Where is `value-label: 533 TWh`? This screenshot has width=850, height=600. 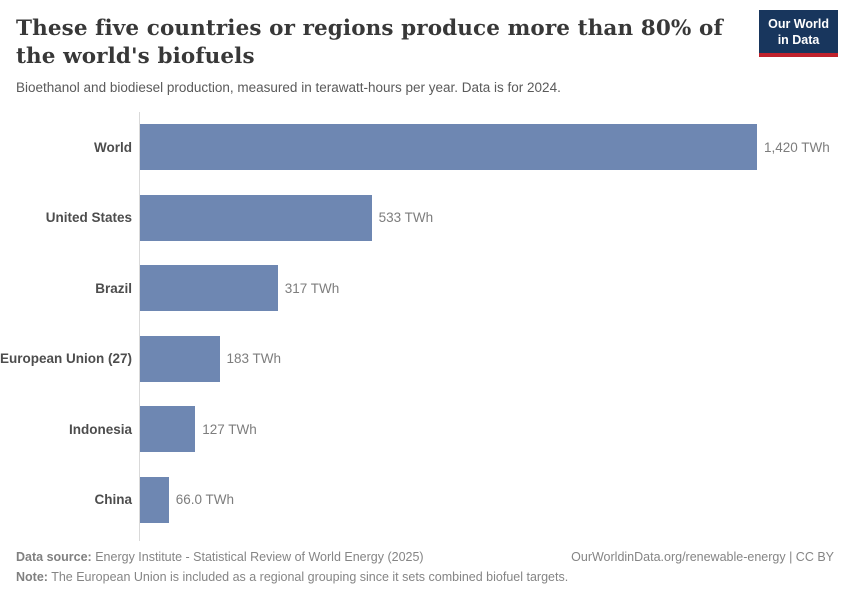
value-label: 533 TWh is located at coordinates (406, 218).